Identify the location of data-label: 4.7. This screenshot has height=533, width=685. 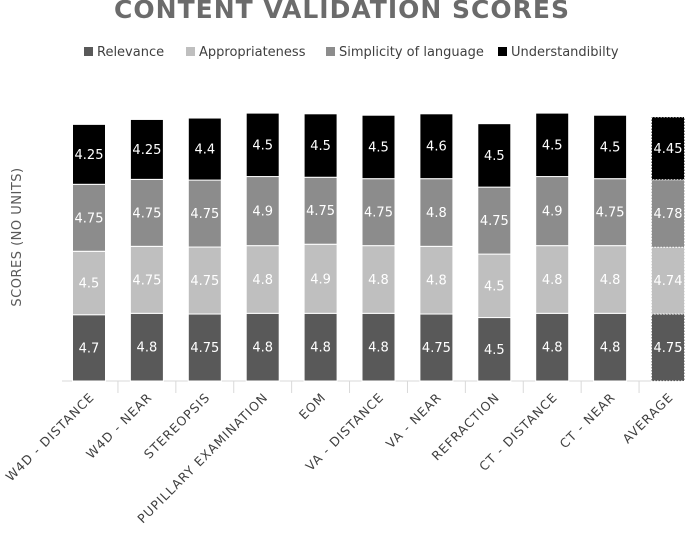
(89, 348).